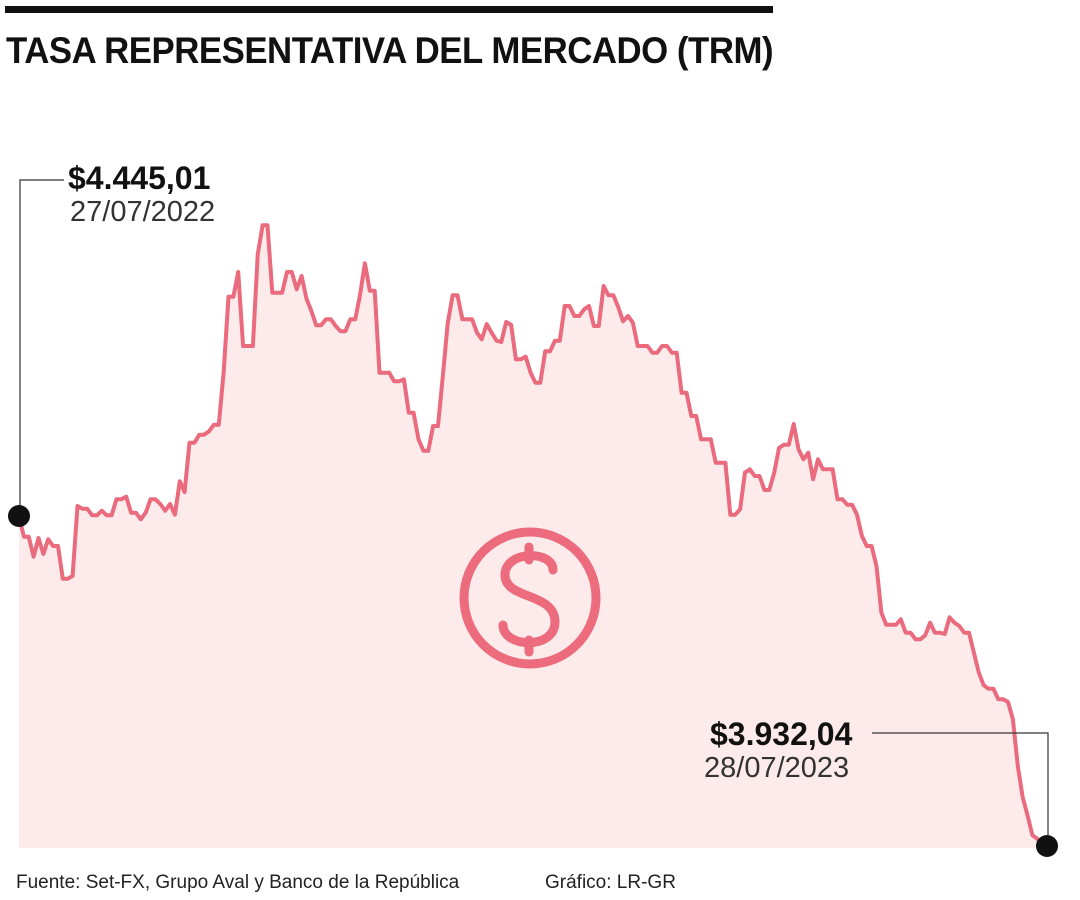 The image size is (1080, 900). Describe the element at coordinates (390, 50) in the screenshot. I see `chart-title: TASA REPRESENTATIVA DEL MERCADO (TRM)` at that location.